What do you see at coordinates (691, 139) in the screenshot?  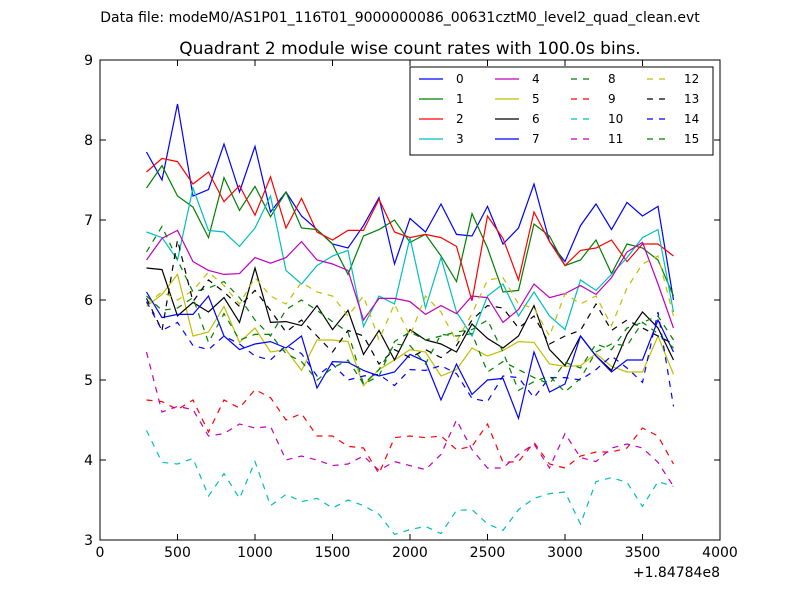 I see `legend-label-15: 15` at bounding box center [691, 139].